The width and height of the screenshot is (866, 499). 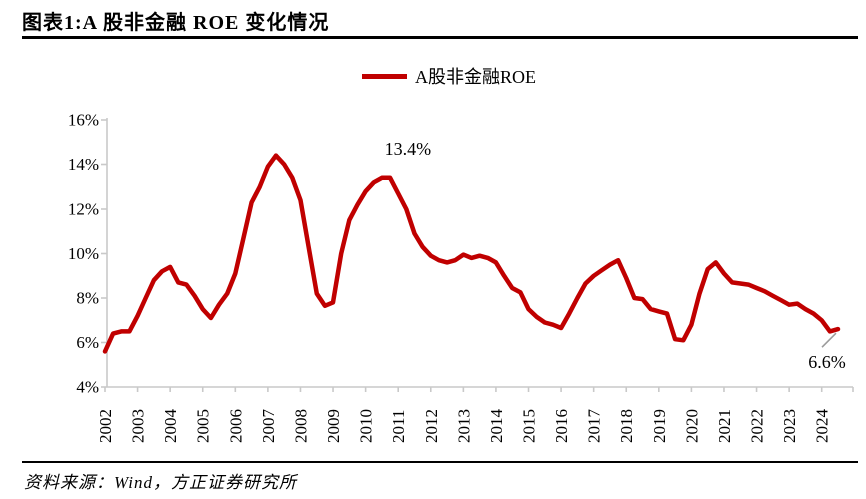 I want to click on x-axis-label: 2004, so click(x=170, y=426).